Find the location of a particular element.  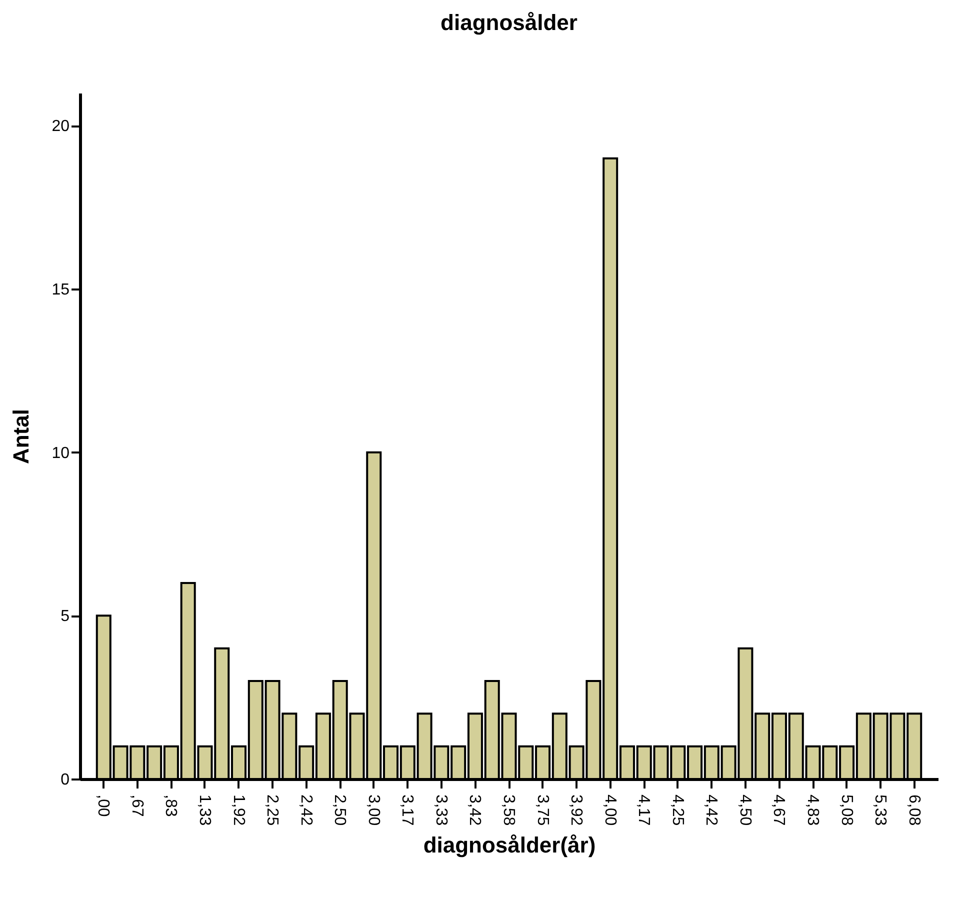

y-tick-label: 5 is located at coordinates (65, 617).